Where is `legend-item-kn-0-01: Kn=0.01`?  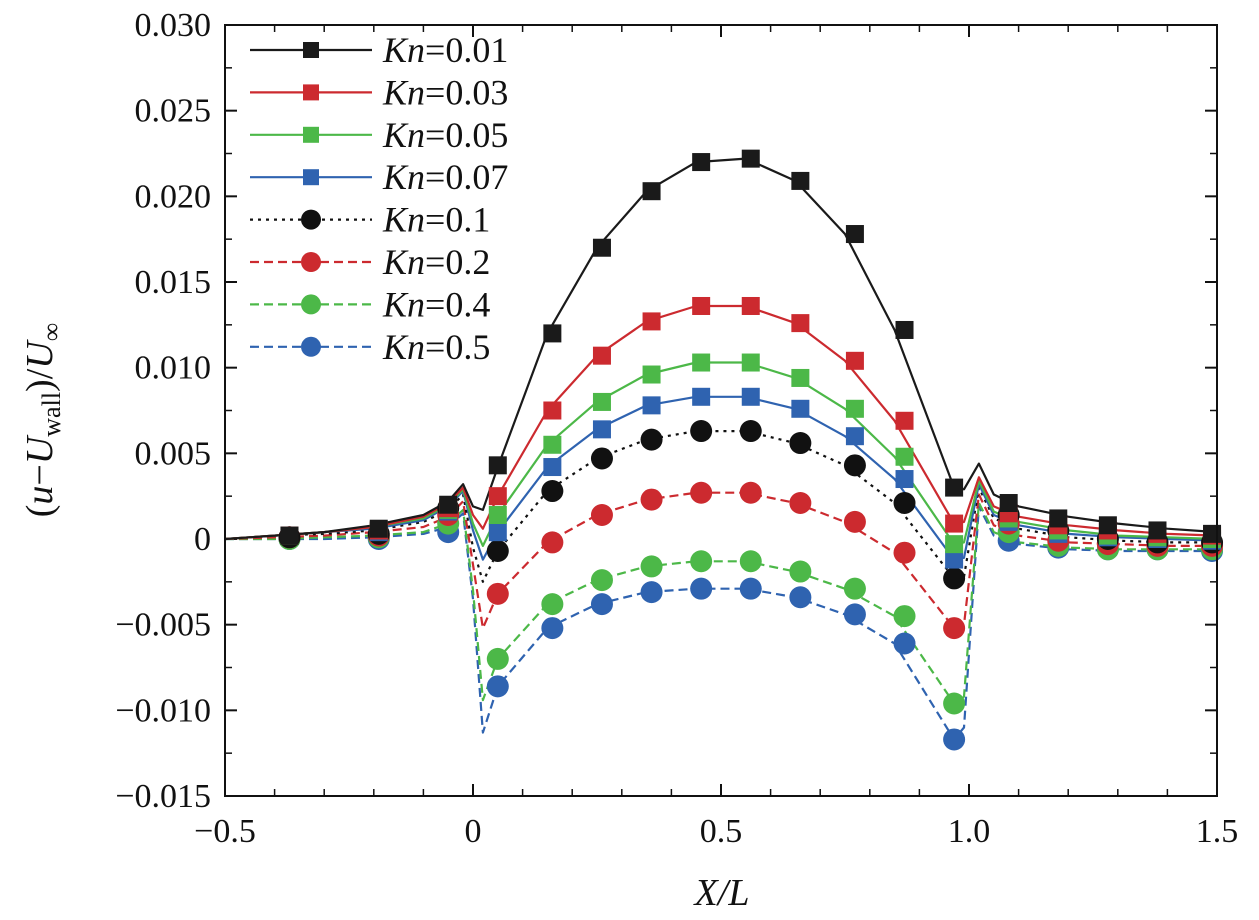 legend-item-kn-0-01: Kn=0.01 is located at coordinates (379, 50).